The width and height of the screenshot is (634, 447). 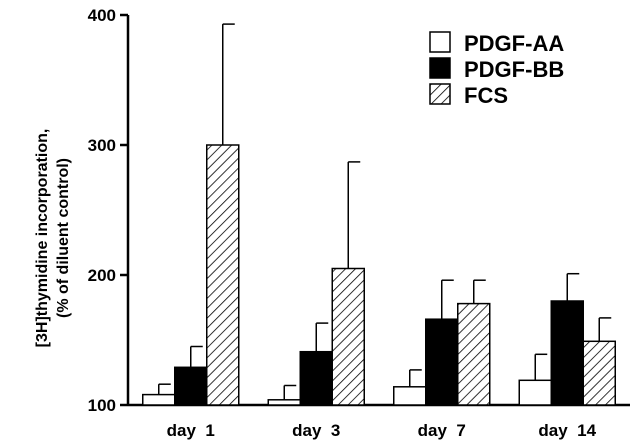 I want to click on y-tick-label: 400, so click(x=102, y=15).